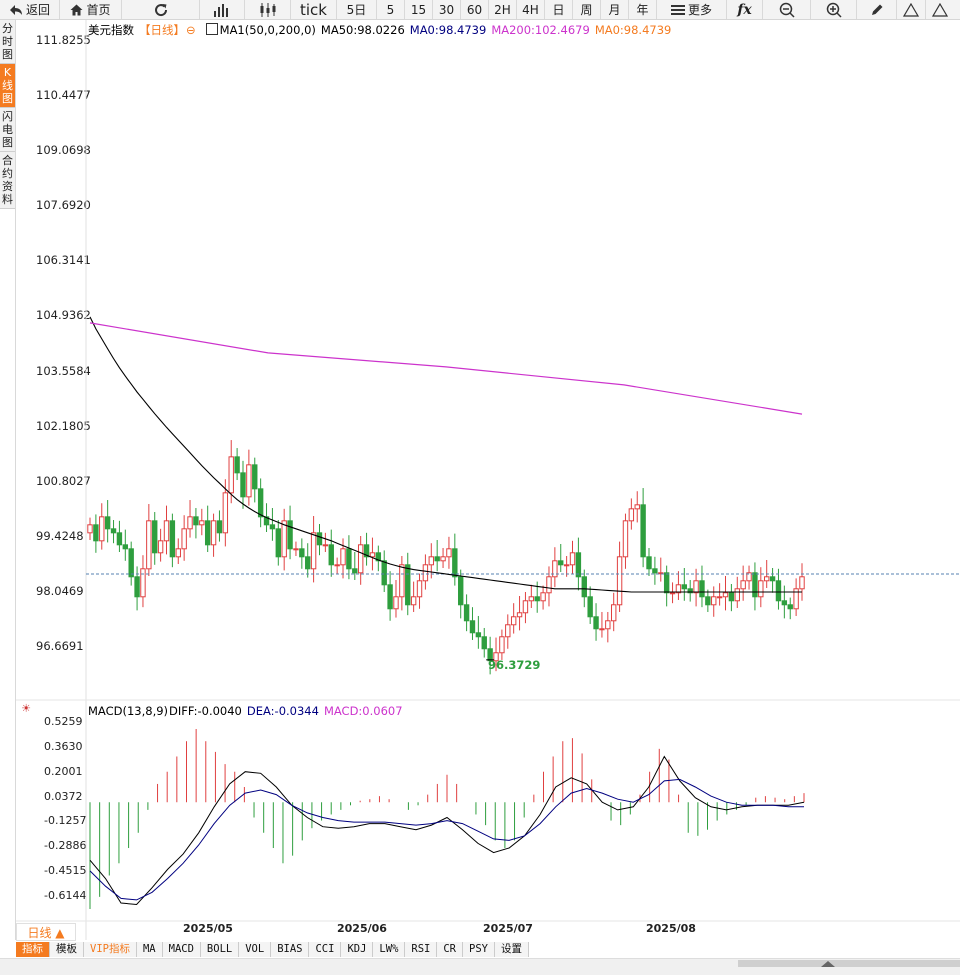 The height and width of the screenshot is (975, 960). Describe the element at coordinates (7, 130) in the screenshot. I see `side-tab: 闪电图` at that location.